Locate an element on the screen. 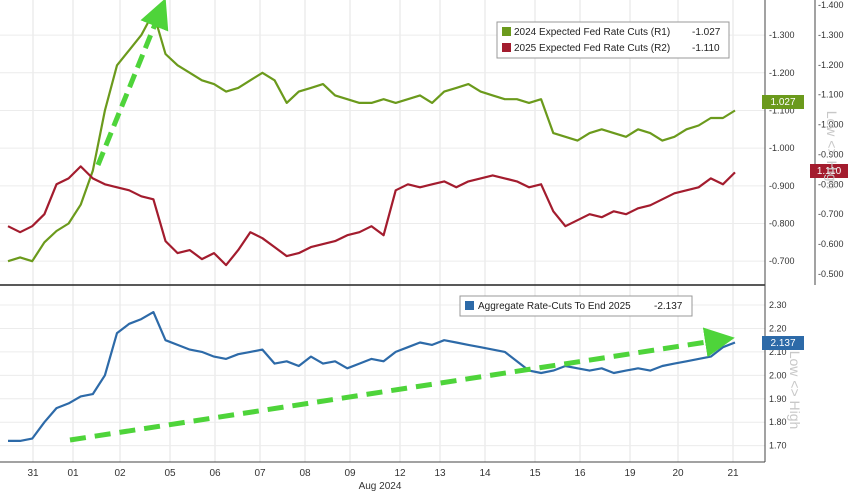 The image size is (848, 500). legend-value-2025: -1.110 is located at coordinates (706, 48).